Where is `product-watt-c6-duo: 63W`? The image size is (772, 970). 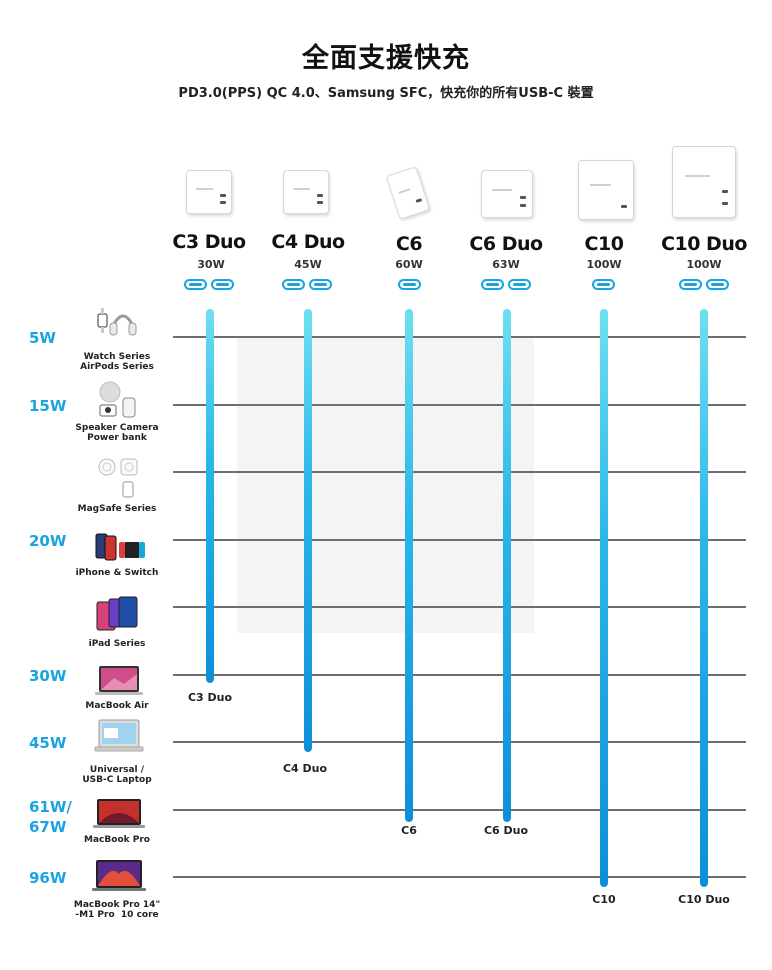
product-watt-c6-duo: 63W is located at coordinates (506, 264).